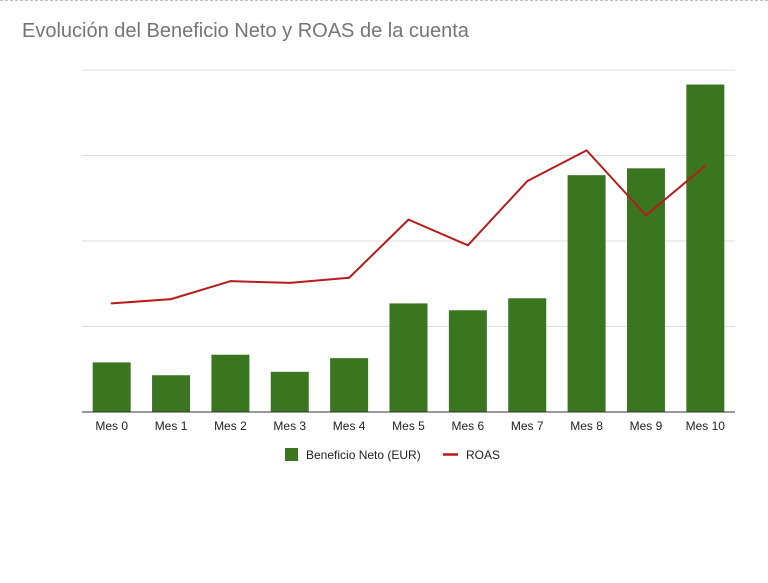 This screenshot has width=768, height=583. What do you see at coordinates (230, 426) in the screenshot?
I see `x-tick-label: Mes 2` at bounding box center [230, 426].